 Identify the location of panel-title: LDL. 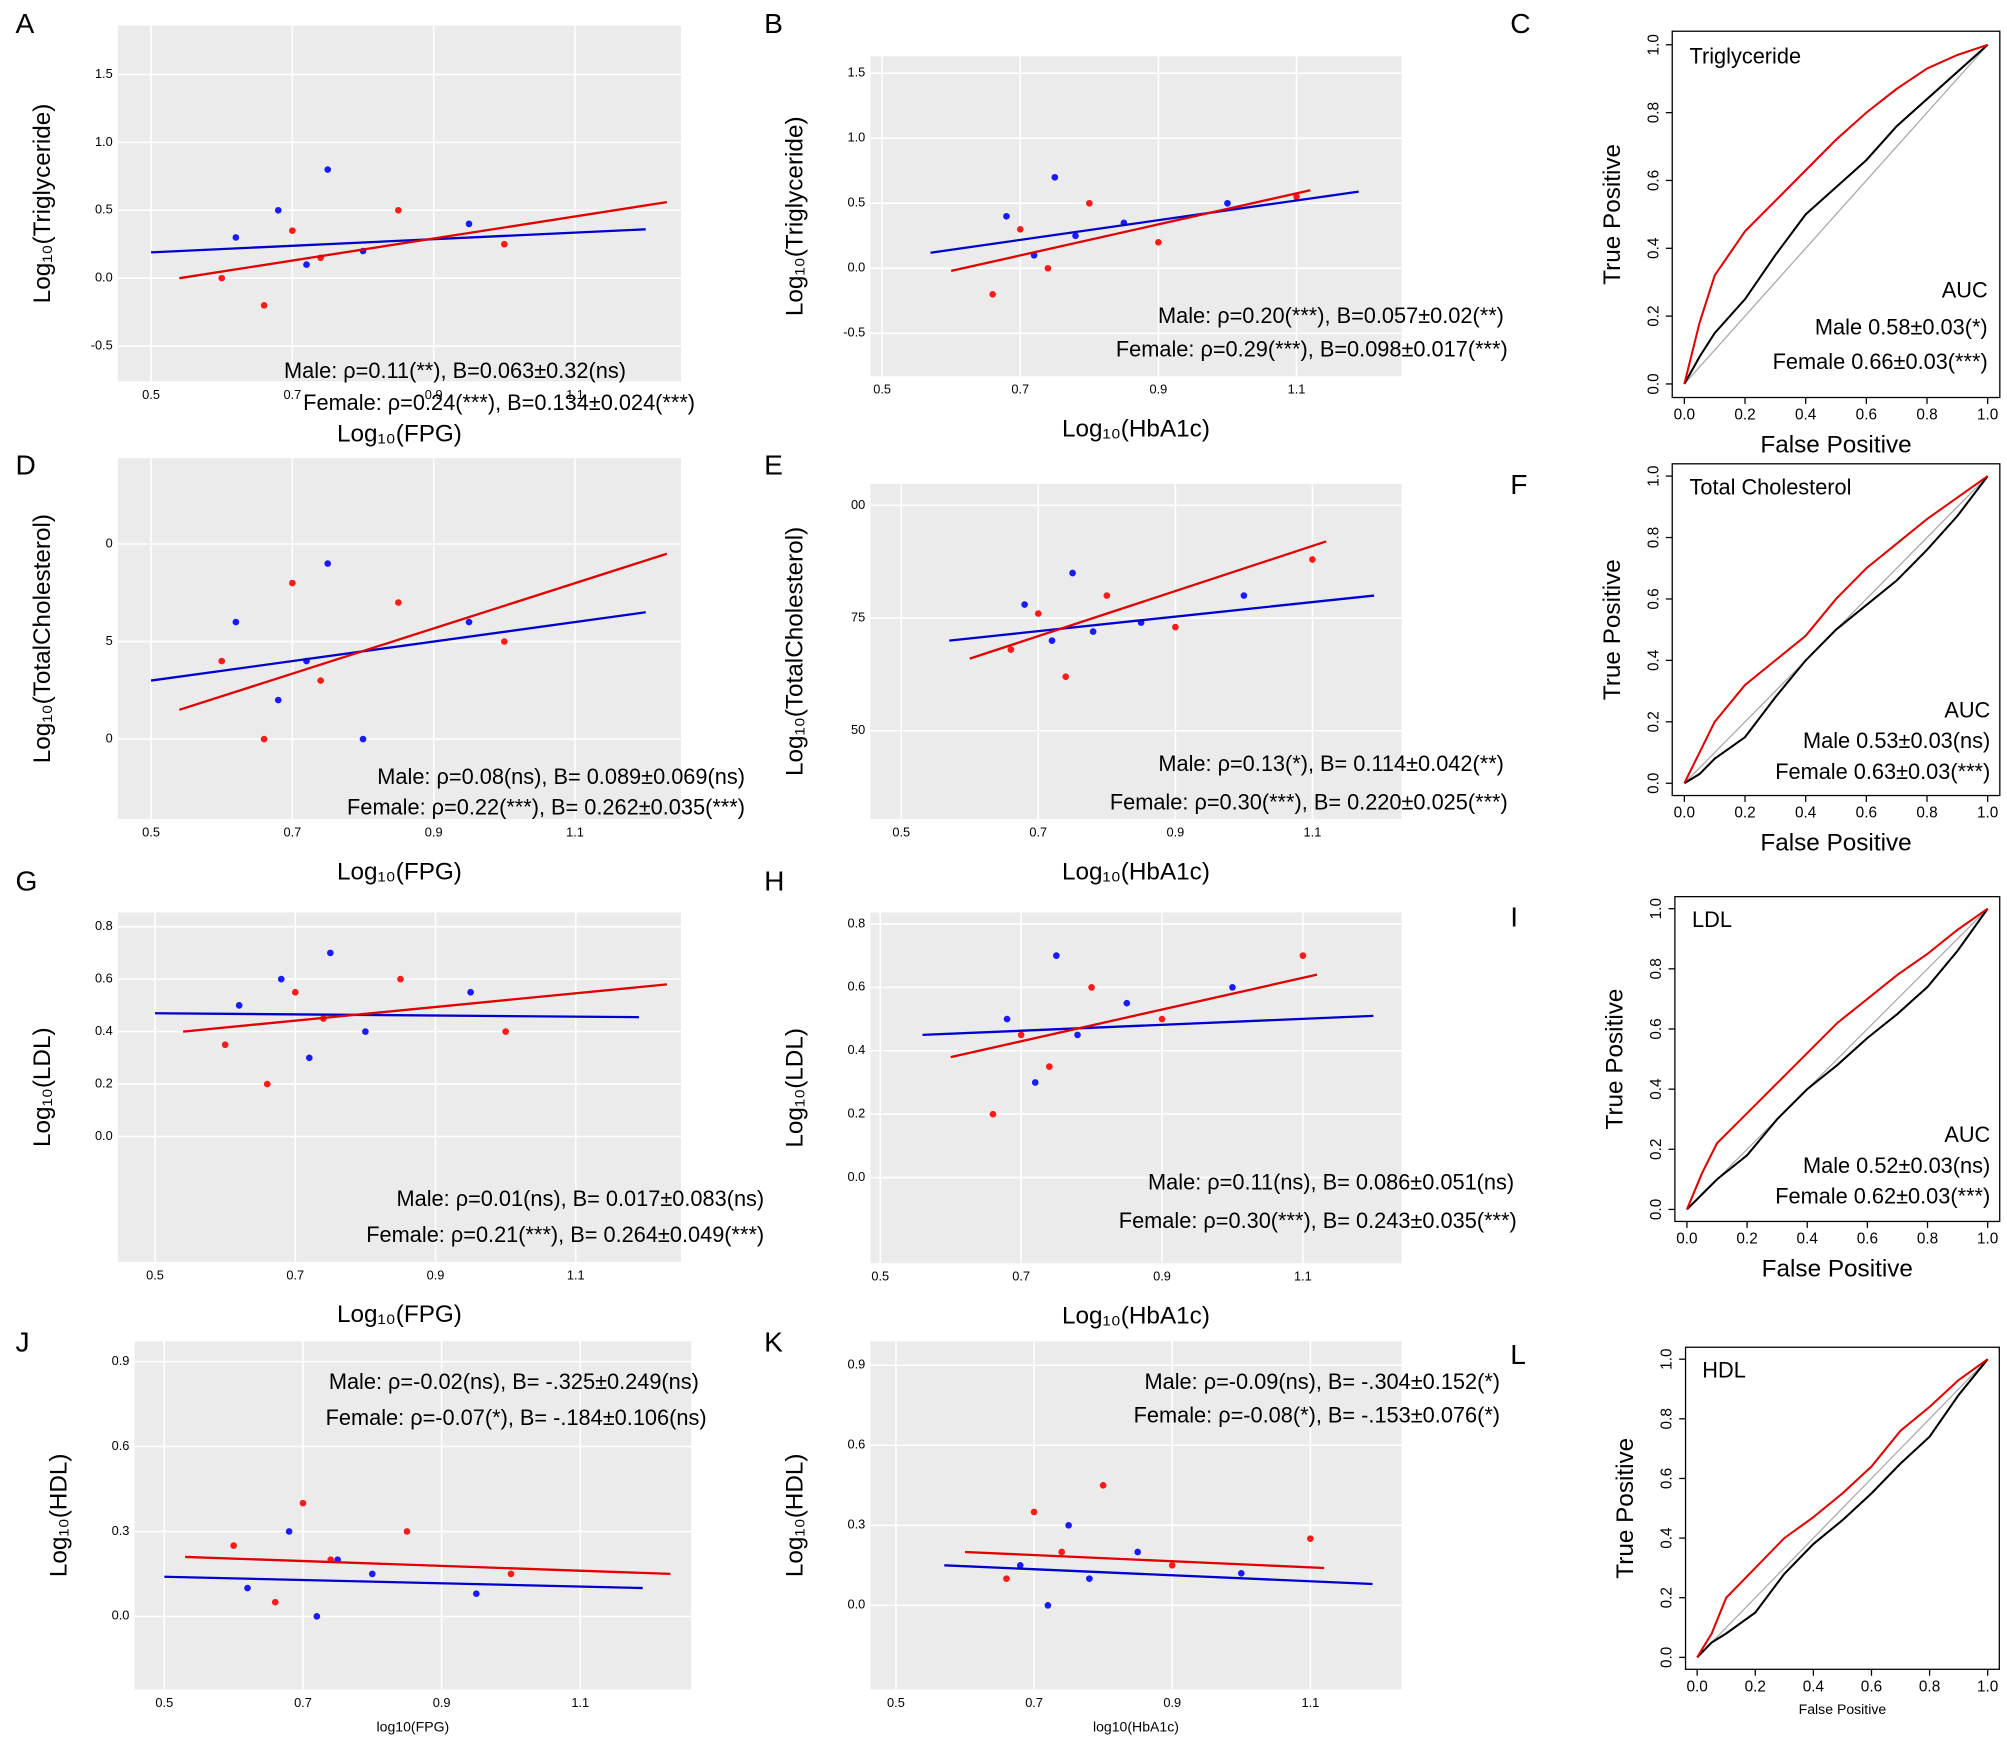
(1712, 919).